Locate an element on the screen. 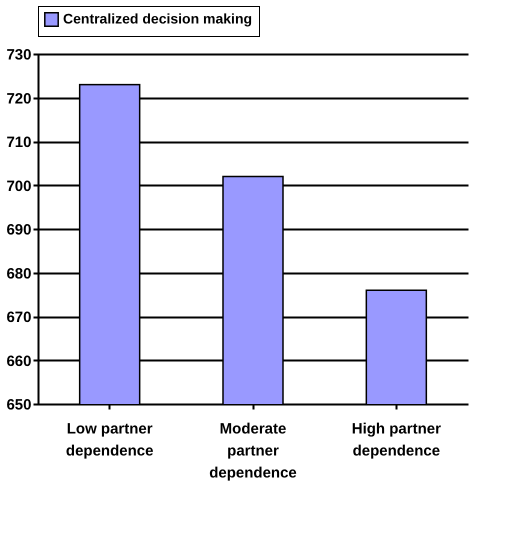  legend-label: Centralized decision making is located at coordinates (157, 18).